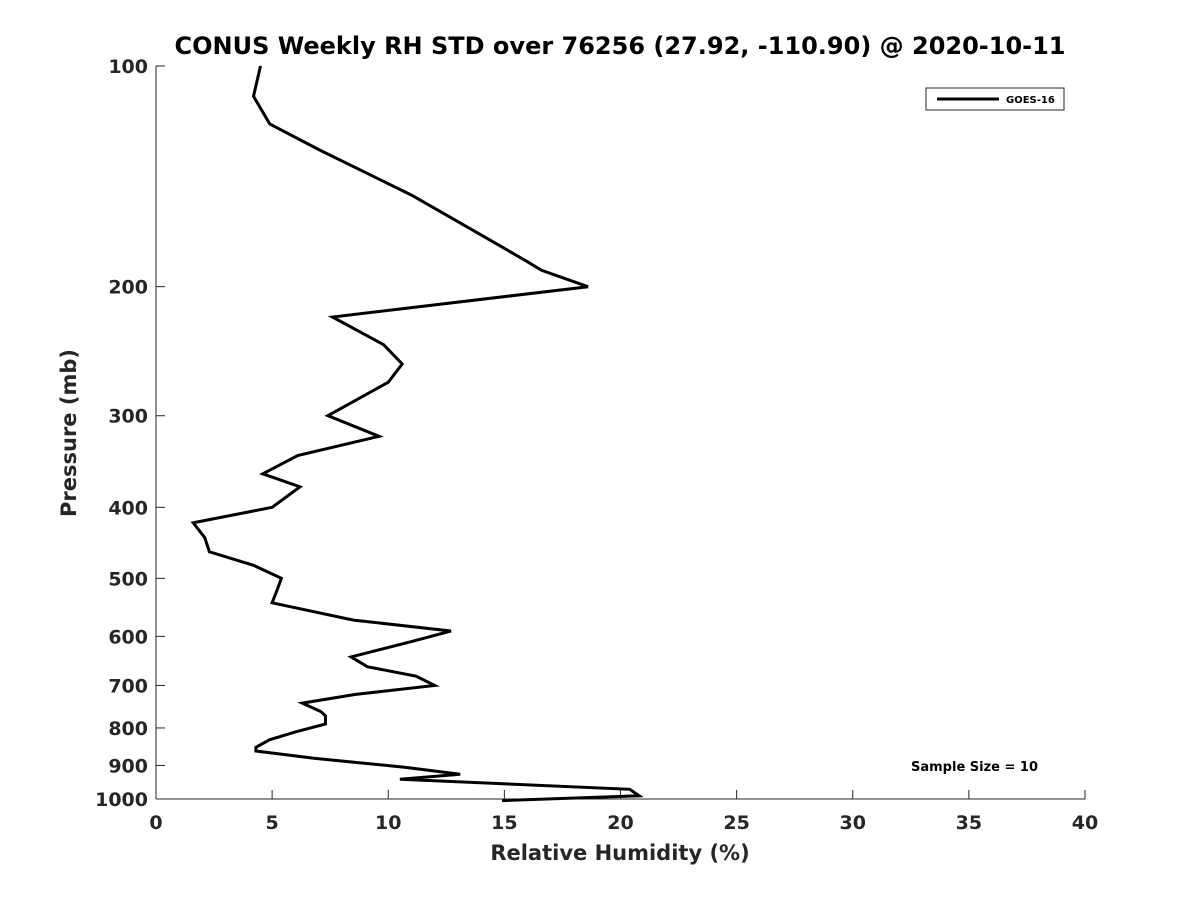 This screenshot has width=1200, height=900. I want to click on x-tick-label: 5, so click(272, 823).